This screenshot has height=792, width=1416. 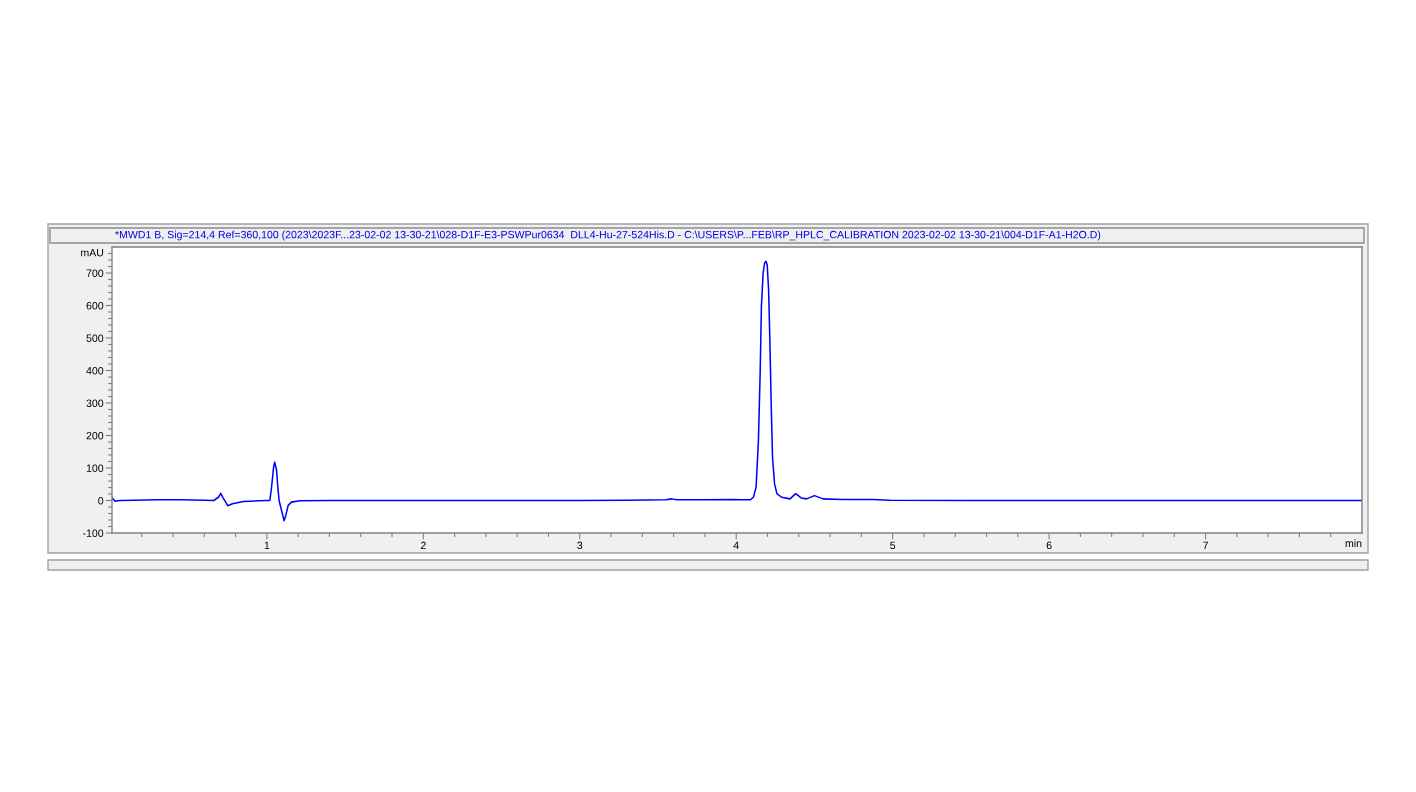 I want to click on chart-title: *MWD1 B, Sig=214,4 Ref=360,100 (2023\2023F...23-02-02 13-30-21\028-D1F-E3-PSWPur0634 DLL4-Hu-27-524His.D - C:\USERS\P...FEB\RP_HPLC_CALIBRATION 2023-02-02 13-30-21\004-D1F-A1-H2O.D), so click(x=608, y=235).